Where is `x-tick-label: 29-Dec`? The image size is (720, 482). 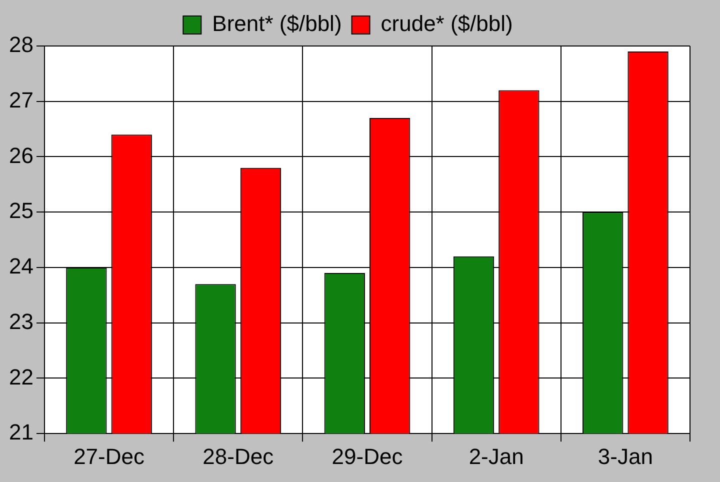 x-tick-label: 29-Dec is located at coordinates (367, 456).